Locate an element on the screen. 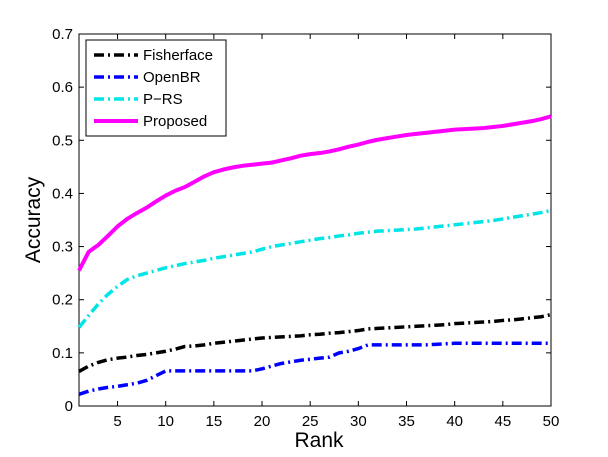 This screenshot has height=457, width=608. series-line-openbr is located at coordinates (314, 368).